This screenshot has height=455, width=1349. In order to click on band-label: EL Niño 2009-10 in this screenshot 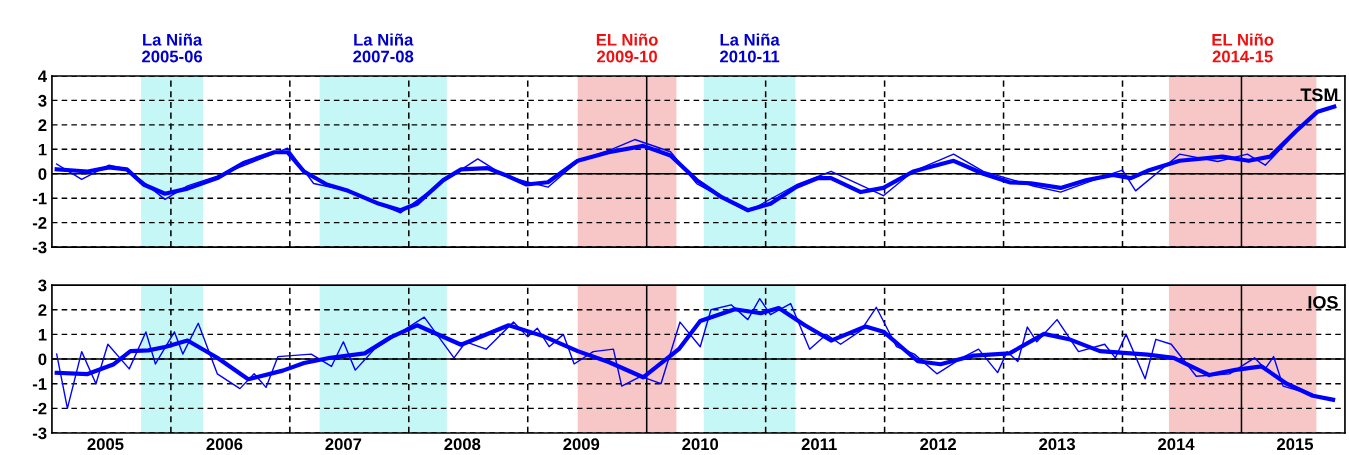, I will do `click(627, 48)`.